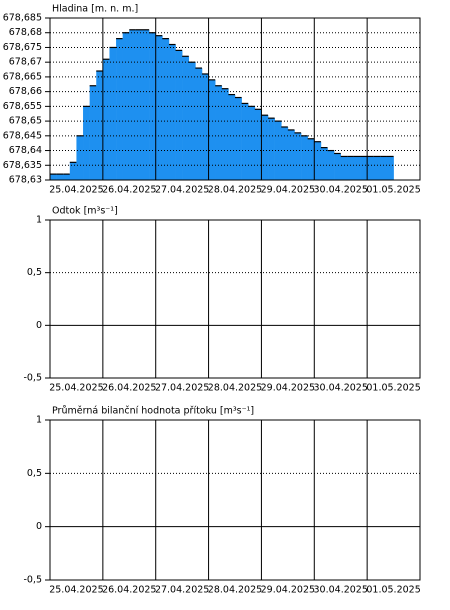 The image size is (450, 610). Describe the element at coordinates (85, 211) in the screenshot. I see `panel-title: Odtok [m³s⁻¹]` at that location.